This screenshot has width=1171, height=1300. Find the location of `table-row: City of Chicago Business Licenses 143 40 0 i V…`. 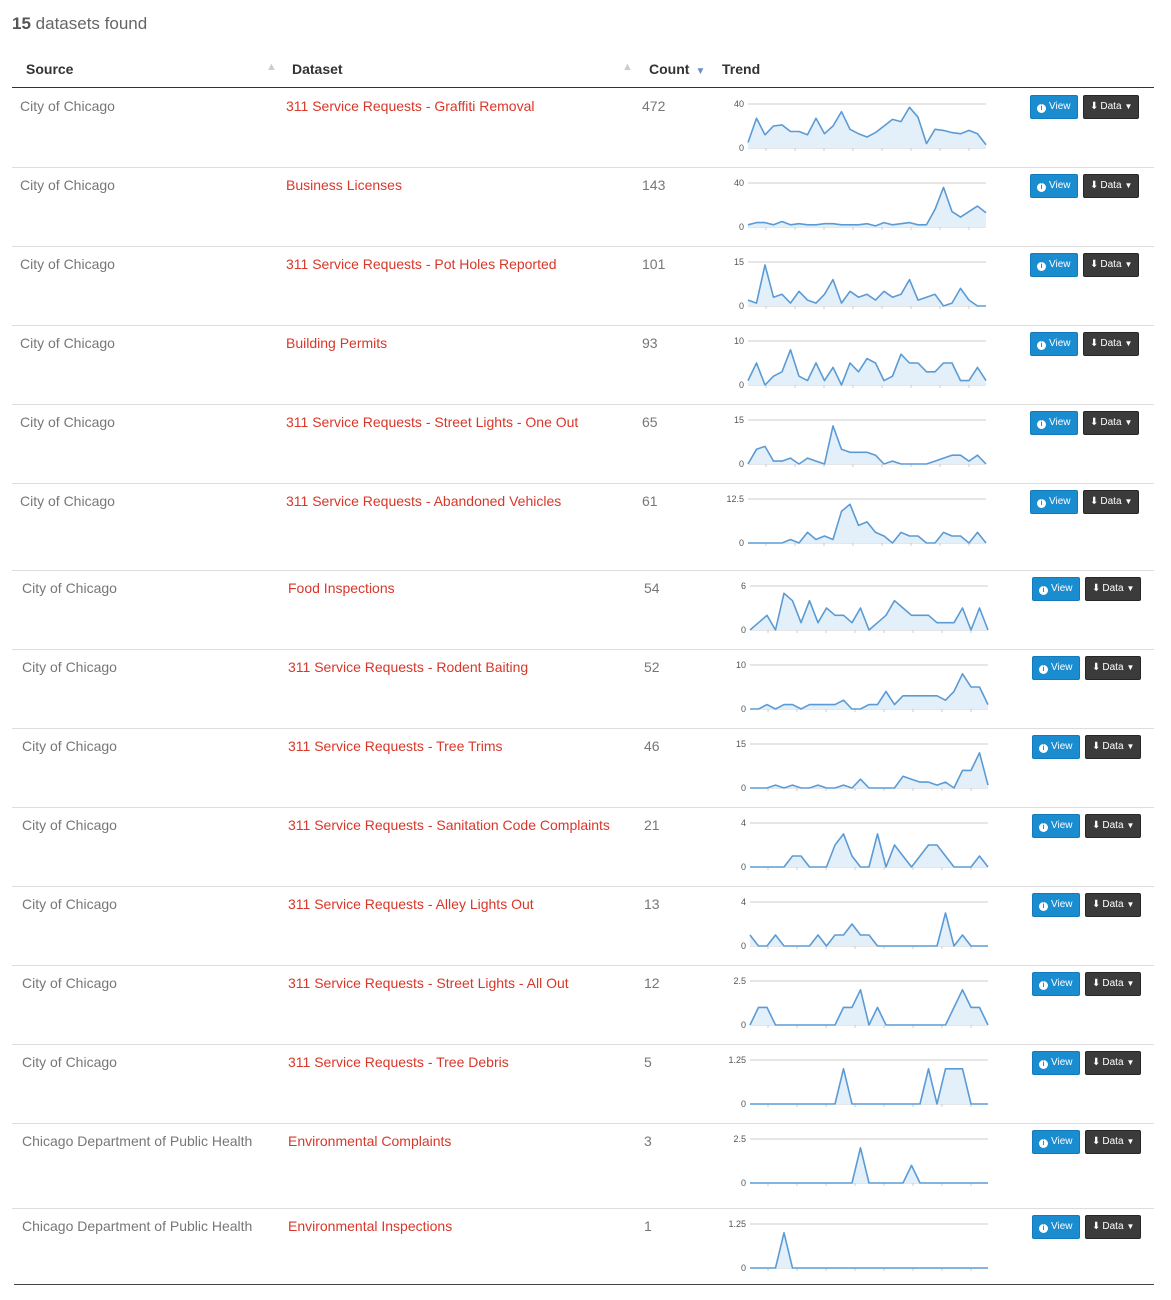

table-row: City of Chicago Business Licenses 143 40 0 i V… is located at coordinates (583, 207).